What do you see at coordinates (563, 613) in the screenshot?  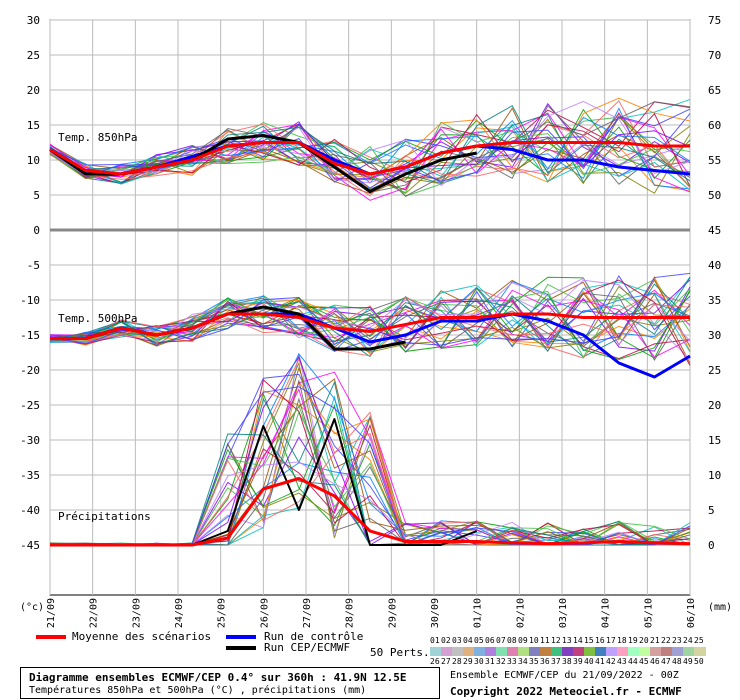 I see `x-tick-label: 03/10` at bounding box center [563, 613].